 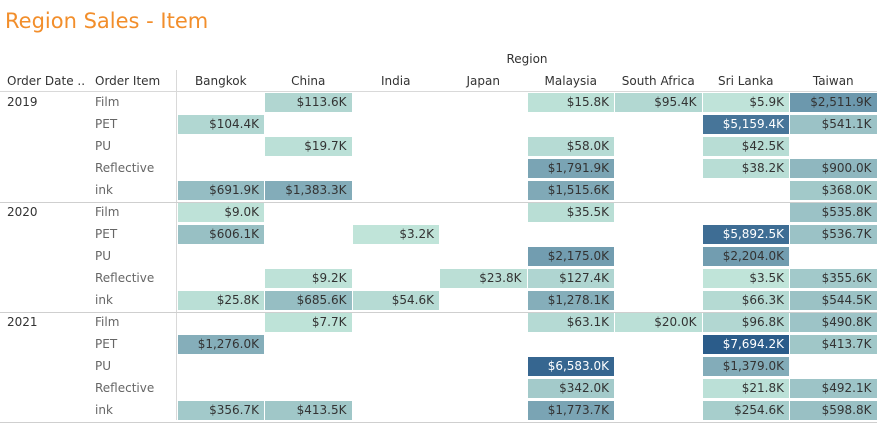 I want to click on heatmap-cell: $342.0K, so click(x=570, y=388).